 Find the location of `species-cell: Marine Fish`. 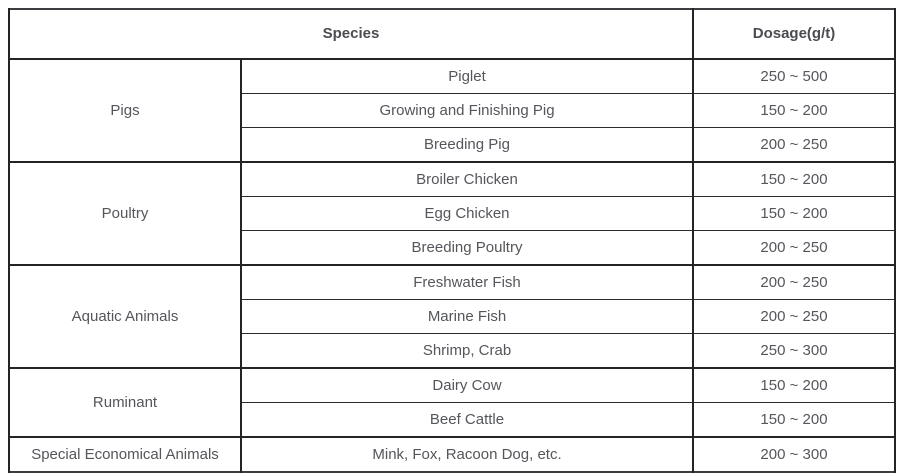

species-cell: Marine Fish is located at coordinates (467, 316).